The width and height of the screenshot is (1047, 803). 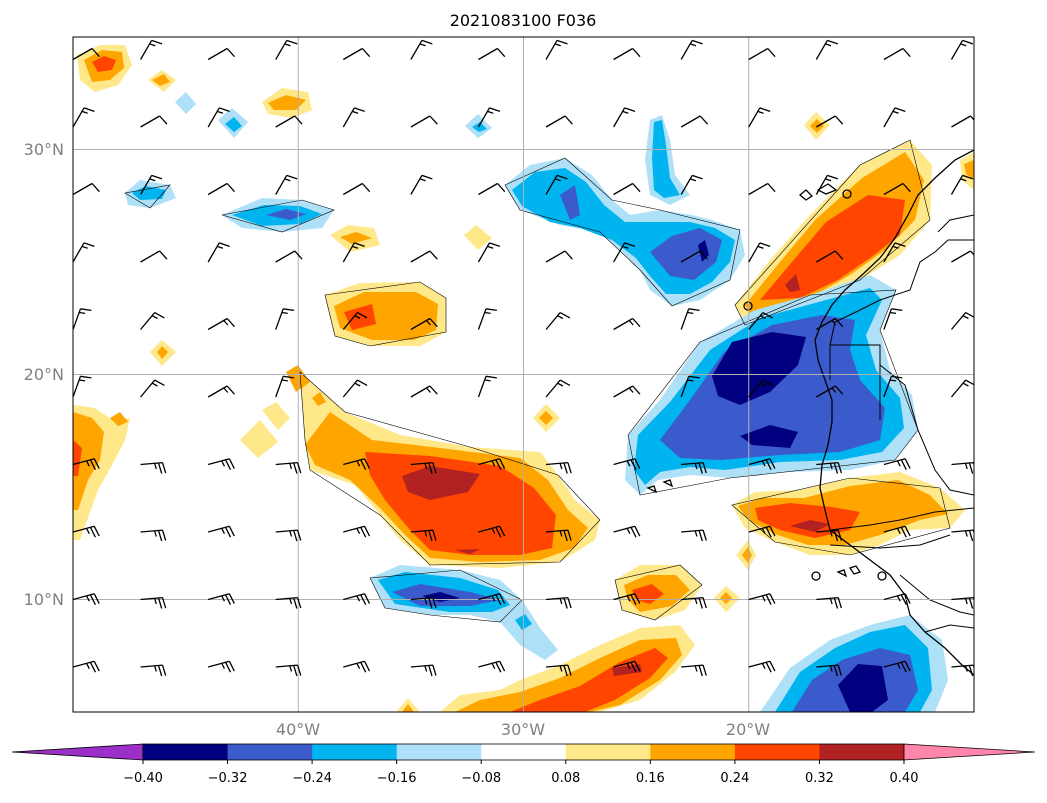 What do you see at coordinates (44, 149) in the screenshot?
I see `lat-label-30n: 30°N` at bounding box center [44, 149].